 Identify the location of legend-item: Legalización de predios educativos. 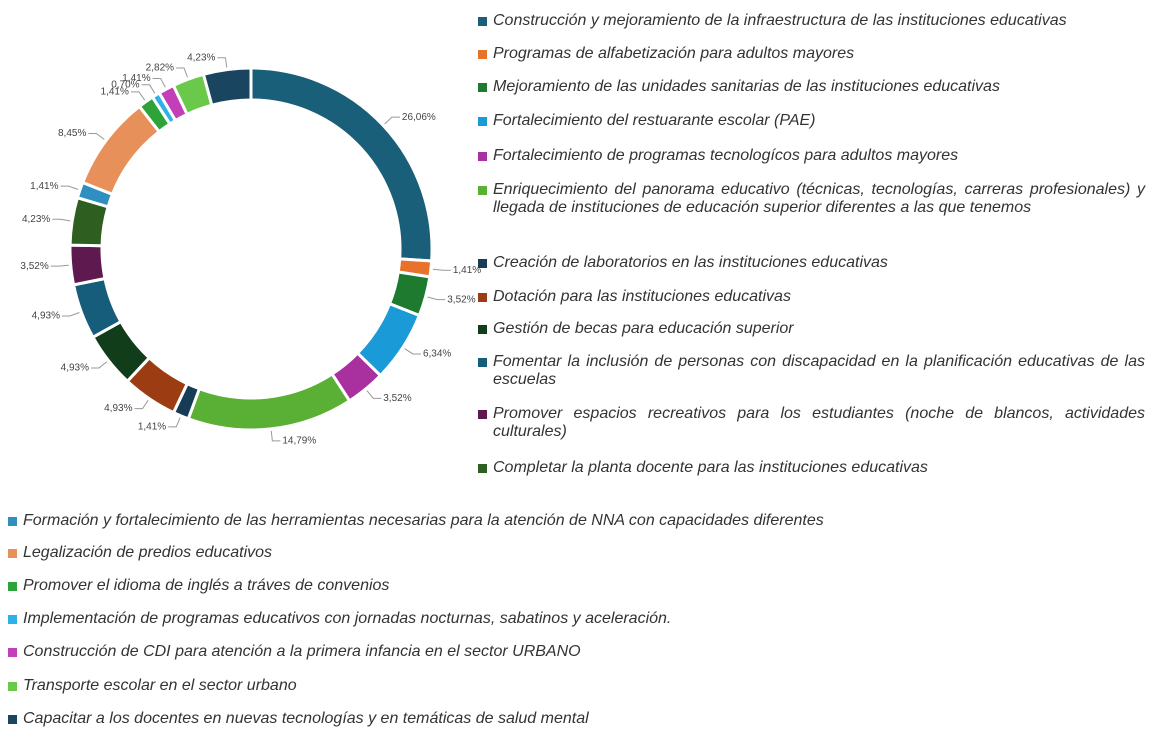
(573, 553).